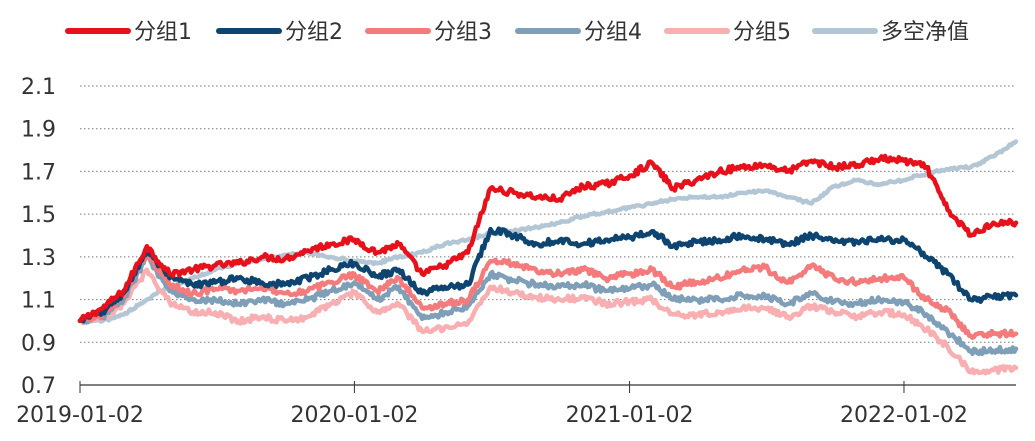  I want to click on x-tick-label: 2021-01-02, so click(630, 415).